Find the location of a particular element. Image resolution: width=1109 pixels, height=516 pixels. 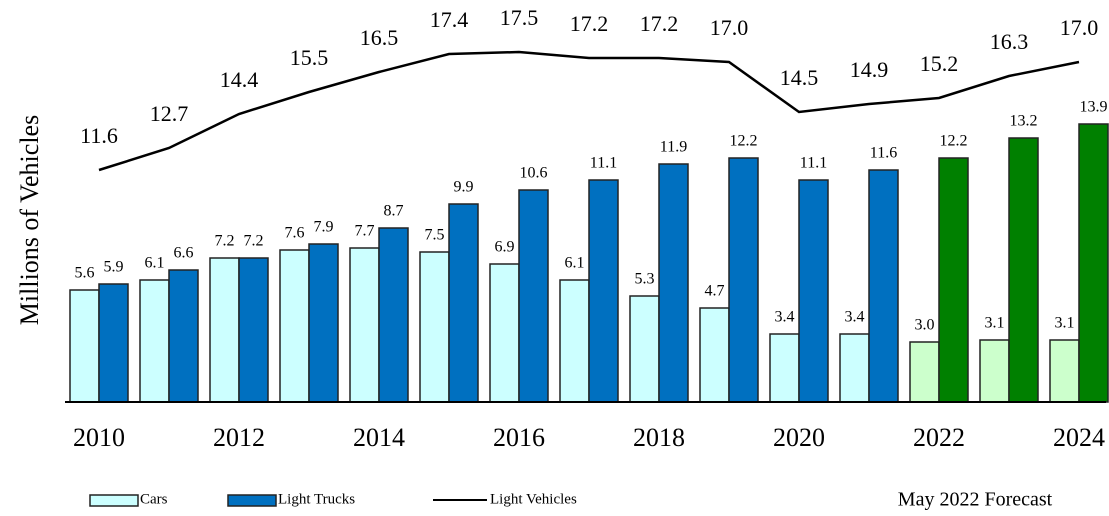

line-value-label: 17.4 is located at coordinates (449, 19).